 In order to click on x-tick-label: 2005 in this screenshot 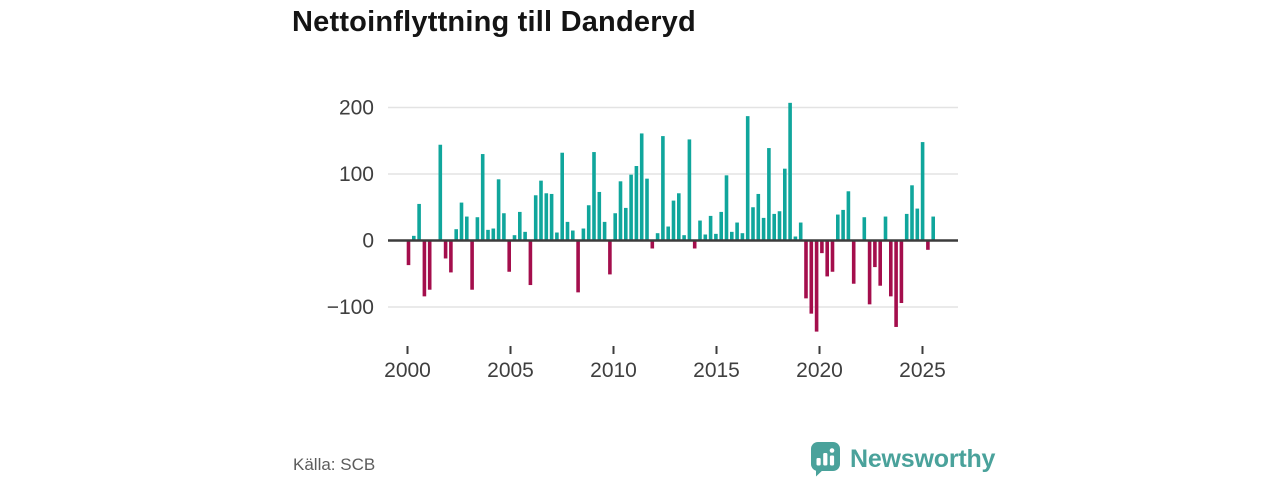, I will do `click(510, 370)`.